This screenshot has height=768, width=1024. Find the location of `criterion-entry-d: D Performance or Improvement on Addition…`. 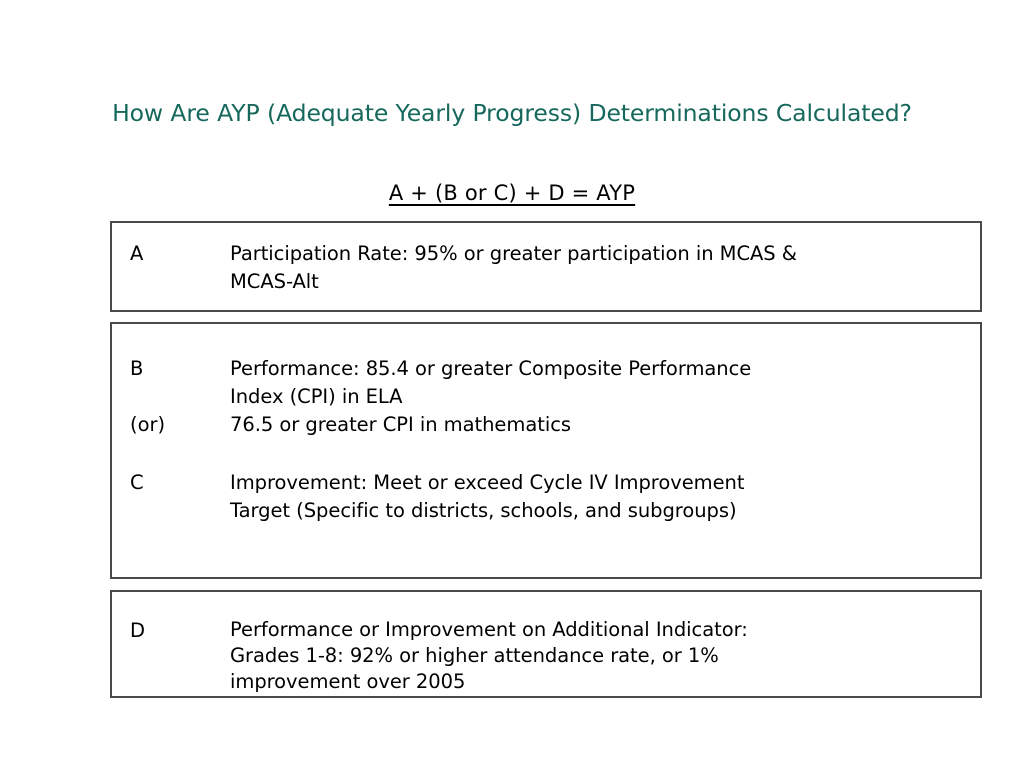

criterion-entry-d: D Performance or Improvement on Addition… is located at coordinates (550, 656).